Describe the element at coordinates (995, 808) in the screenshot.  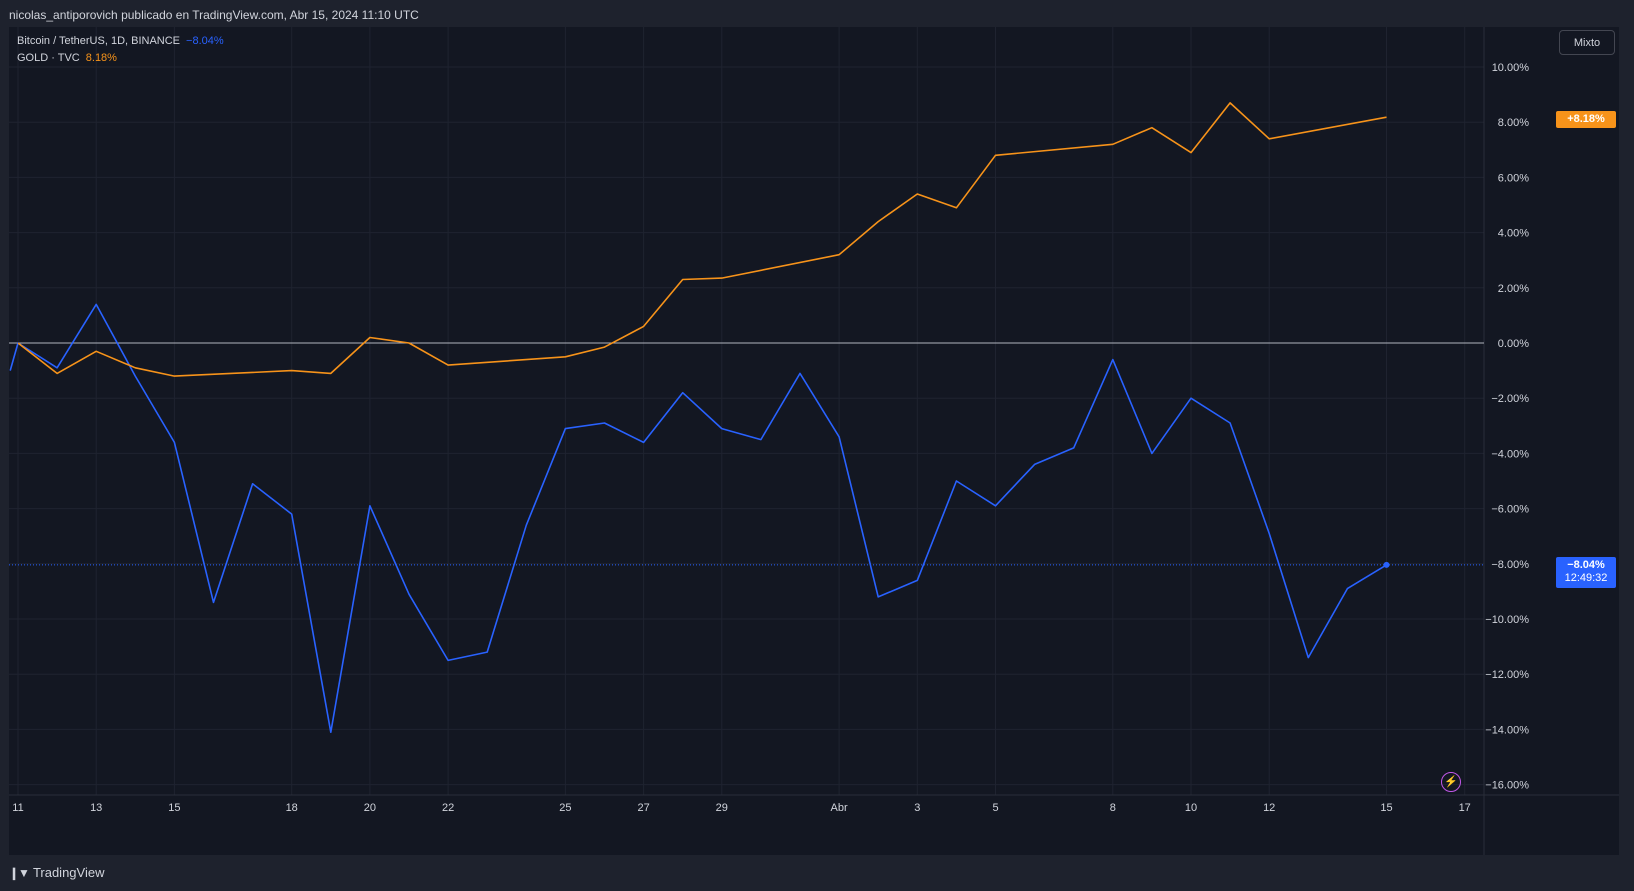
I see `x-tick-label: 5` at that location.